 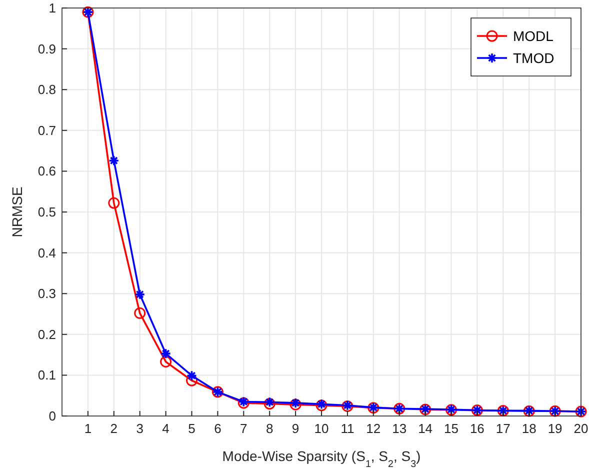 I want to click on y-tick-label: 0, so click(x=52, y=416).